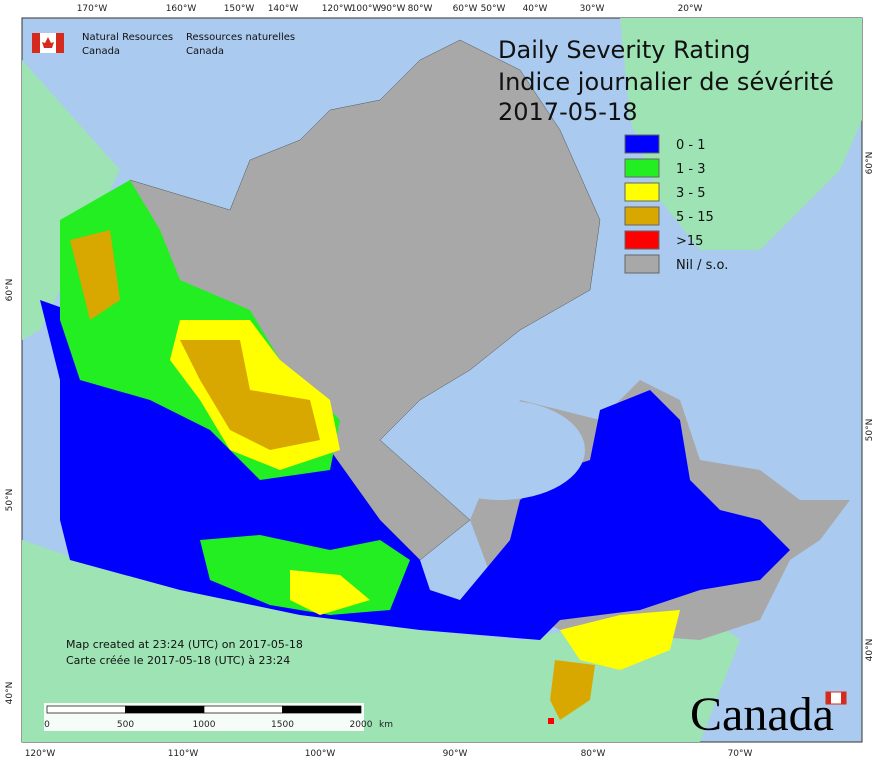 This screenshot has width=880, height=760. I want to click on legend-label: 1 - 3, so click(691, 169).